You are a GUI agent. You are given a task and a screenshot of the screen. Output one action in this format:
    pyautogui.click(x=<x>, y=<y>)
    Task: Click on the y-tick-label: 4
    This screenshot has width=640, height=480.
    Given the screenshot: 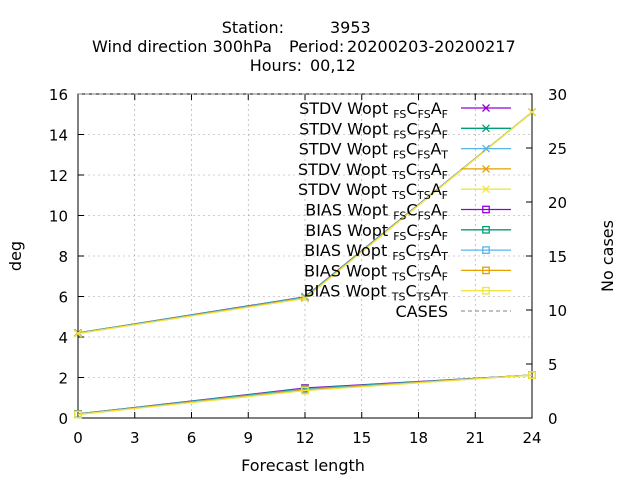 What is the action you would take?
    pyautogui.click(x=63, y=338)
    